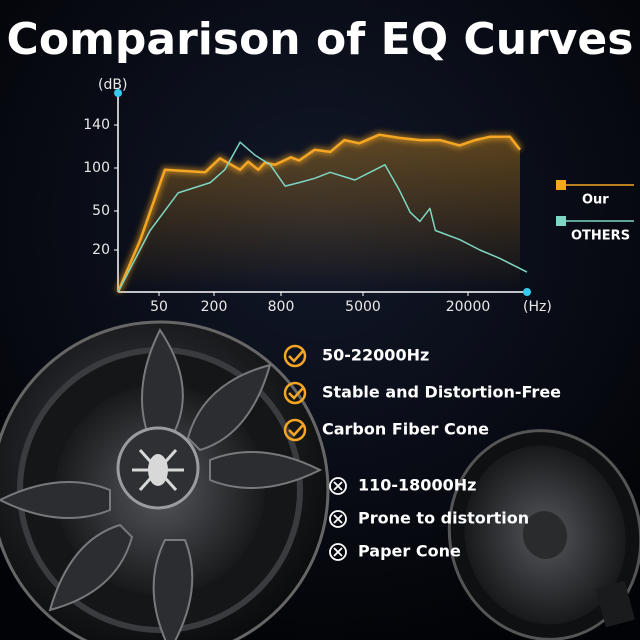 Image resolution: width=640 pixels, height=640 pixels. I want to click on y-tick-label: 100, so click(96, 168).